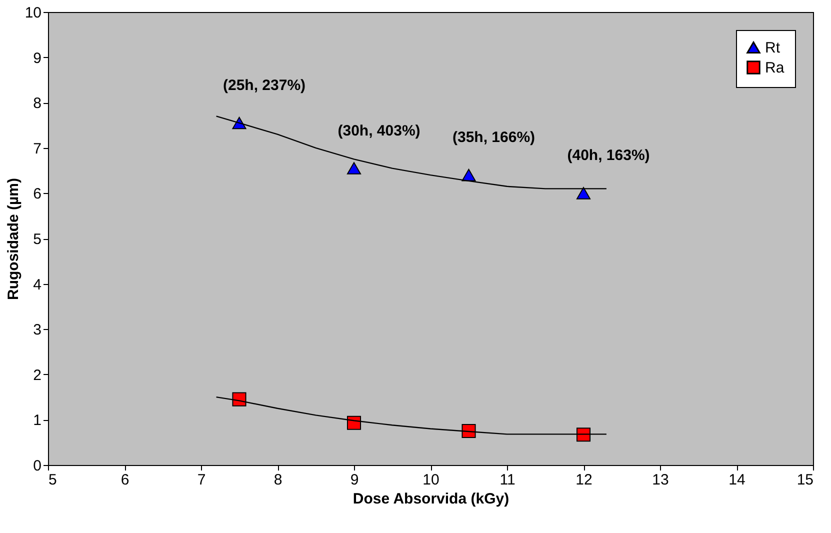 Image resolution: width=831 pixels, height=533 pixels. I want to click on x-tick-label: 7, so click(201, 480).